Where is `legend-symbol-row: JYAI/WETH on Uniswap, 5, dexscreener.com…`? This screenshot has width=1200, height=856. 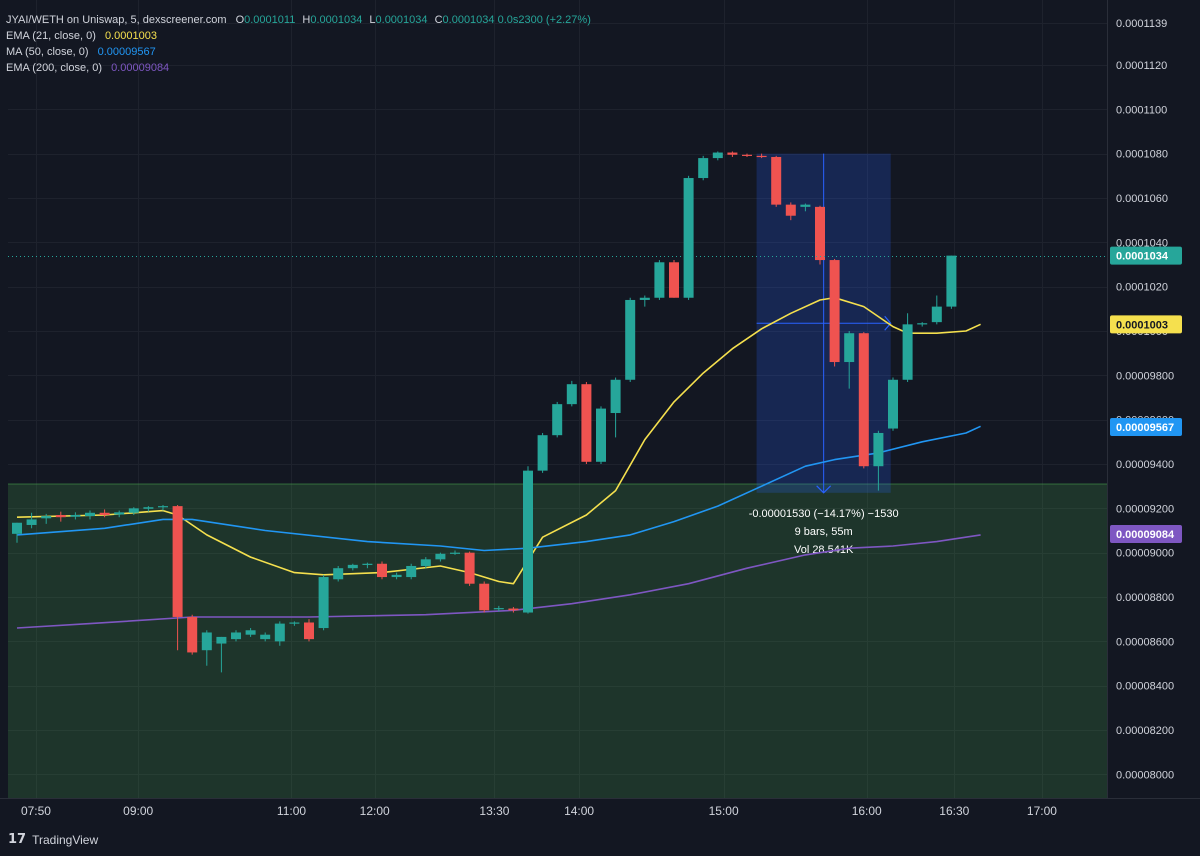 legend-symbol-row: JYAI/WETH on Uniswap, 5, dexscreener.com… is located at coordinates (298, 20).